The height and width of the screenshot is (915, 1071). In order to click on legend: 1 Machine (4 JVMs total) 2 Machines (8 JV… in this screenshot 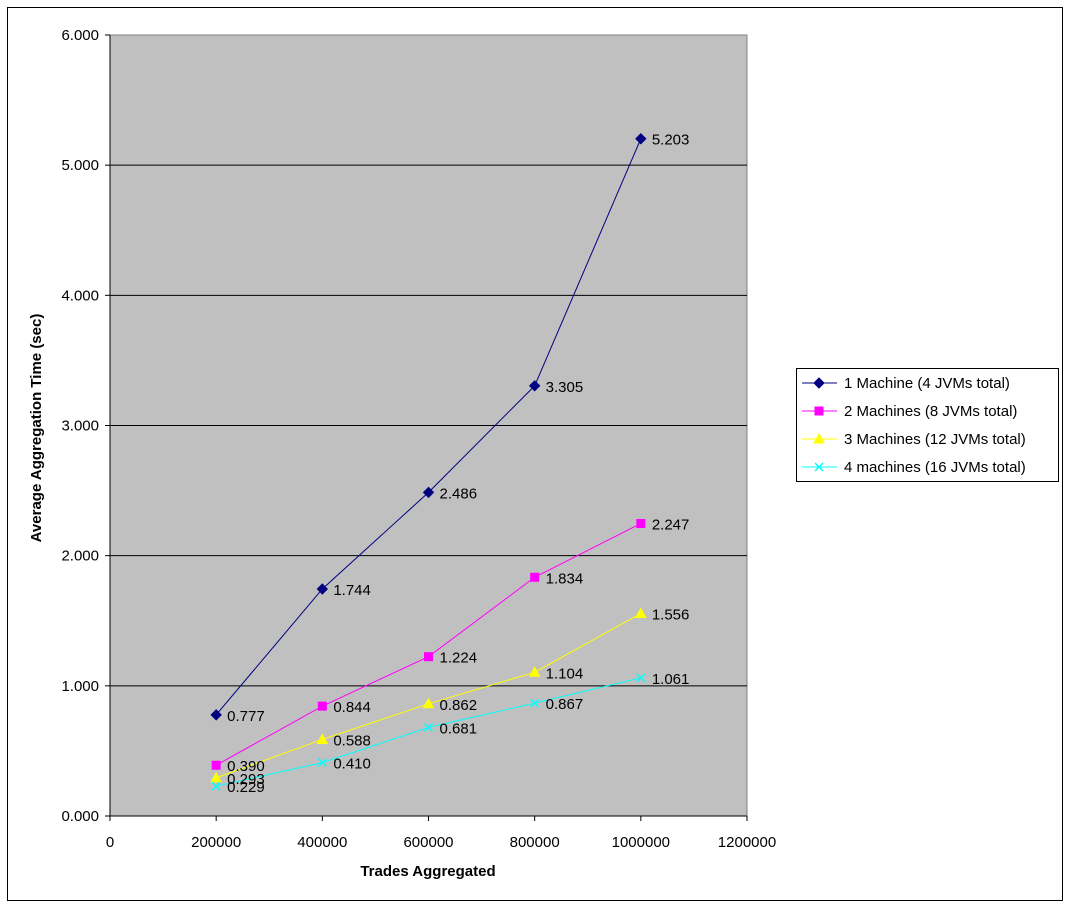, I will do `click(927, 425)`.